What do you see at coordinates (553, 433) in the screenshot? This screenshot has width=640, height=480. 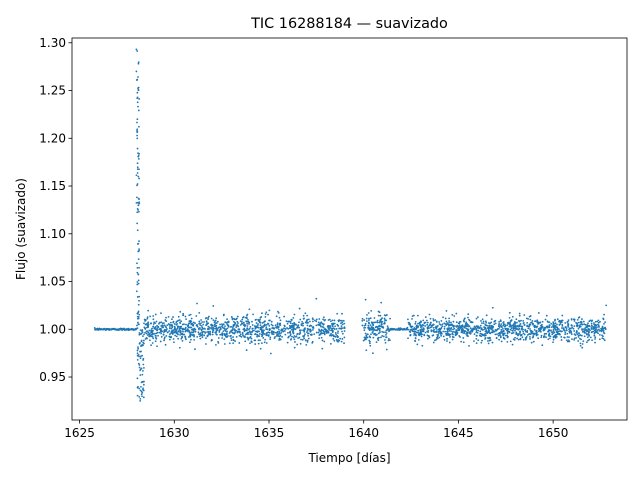 I see `x-tick-label: 1650` at bounding box center [553, 433].